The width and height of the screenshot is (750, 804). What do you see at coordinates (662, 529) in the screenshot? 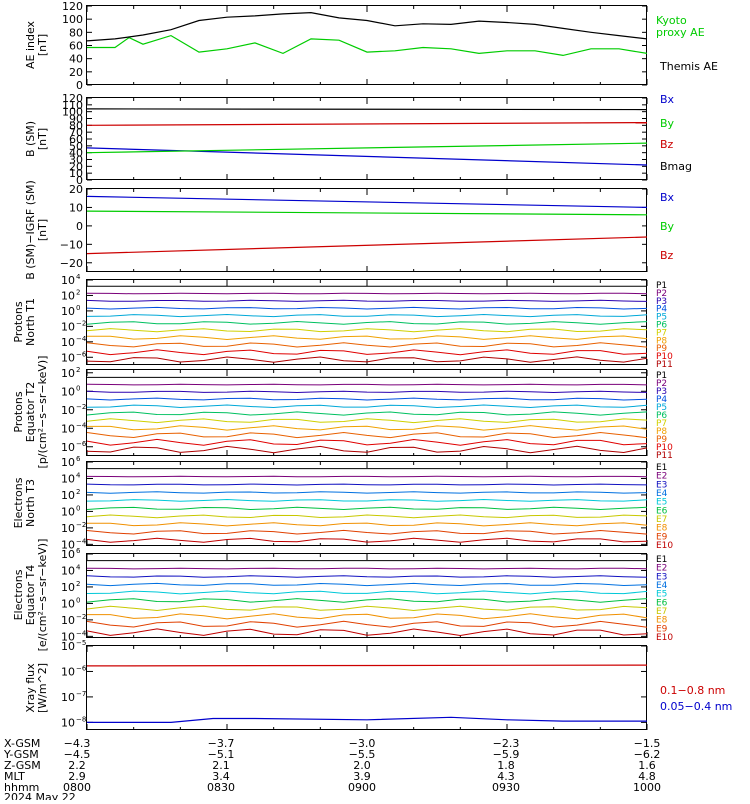
I see `electrons-t3-legend-e8: E8` at bounding box center [662, 529].